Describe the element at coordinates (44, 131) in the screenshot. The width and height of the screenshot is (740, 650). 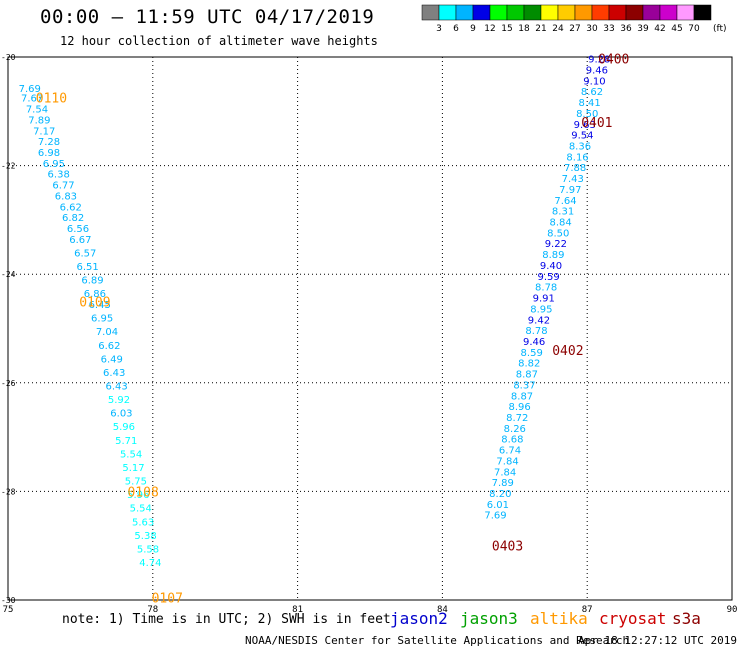
I see `wave-height-label: 7.17` at that location.